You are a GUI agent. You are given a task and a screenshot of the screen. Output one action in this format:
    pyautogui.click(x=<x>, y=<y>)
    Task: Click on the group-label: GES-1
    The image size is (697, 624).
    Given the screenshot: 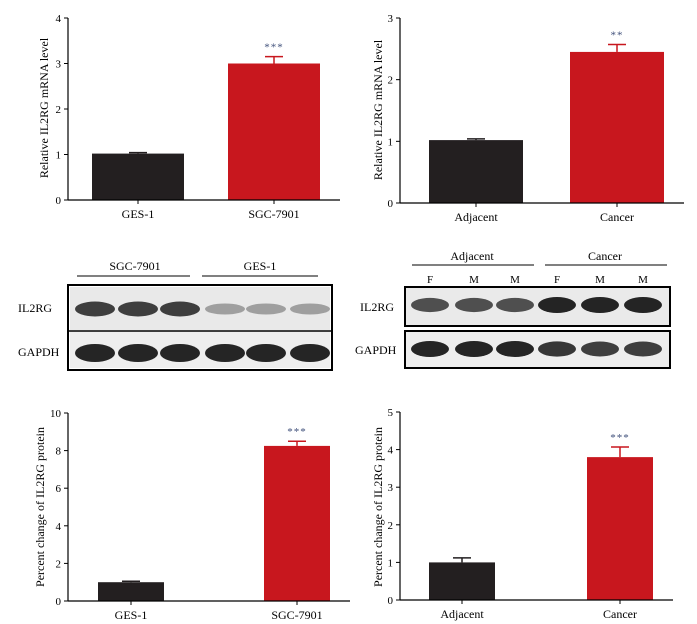 What is the action you would take?
    pyautogui.click(x=260, y=266)
    